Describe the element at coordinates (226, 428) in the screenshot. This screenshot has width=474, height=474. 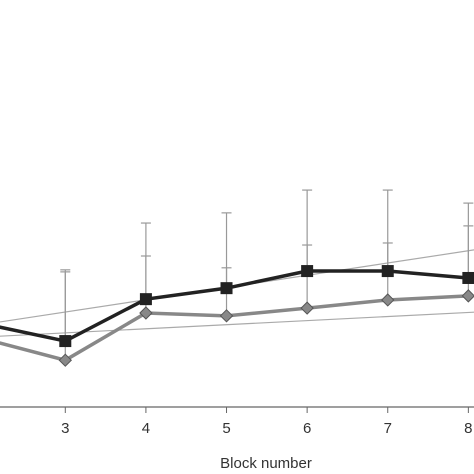
I see `x-tick-label: 5` at that location.